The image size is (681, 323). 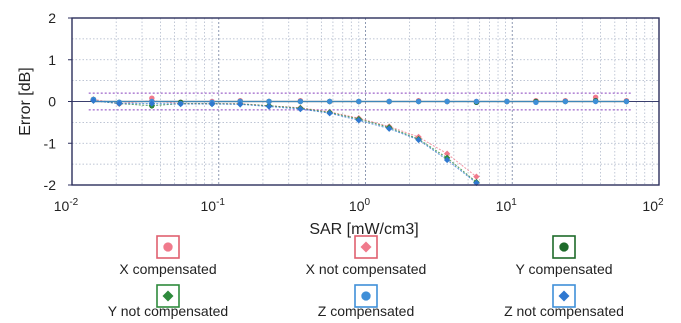 What do you see at coordinates (563, 269) in the screenshot?
I see `legend-label: Y compensated` at bounding box center [563, 269].